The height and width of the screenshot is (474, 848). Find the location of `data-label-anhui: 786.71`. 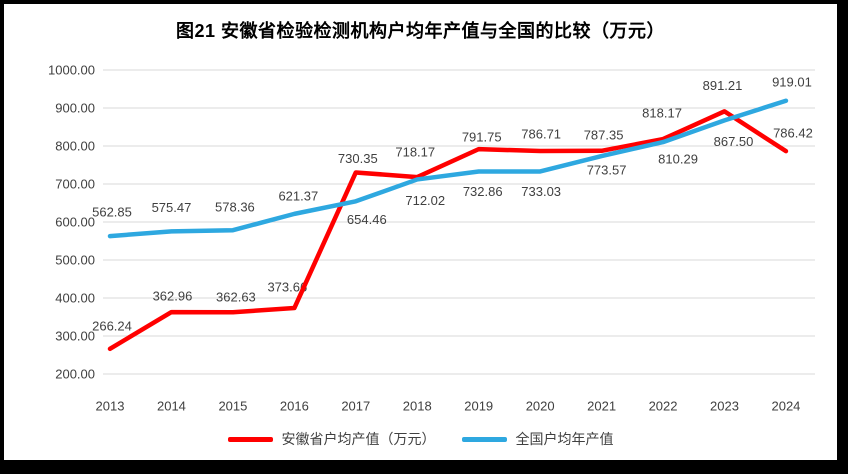

data-label-anhui: 786.71 is located at coordinates (541, 134).